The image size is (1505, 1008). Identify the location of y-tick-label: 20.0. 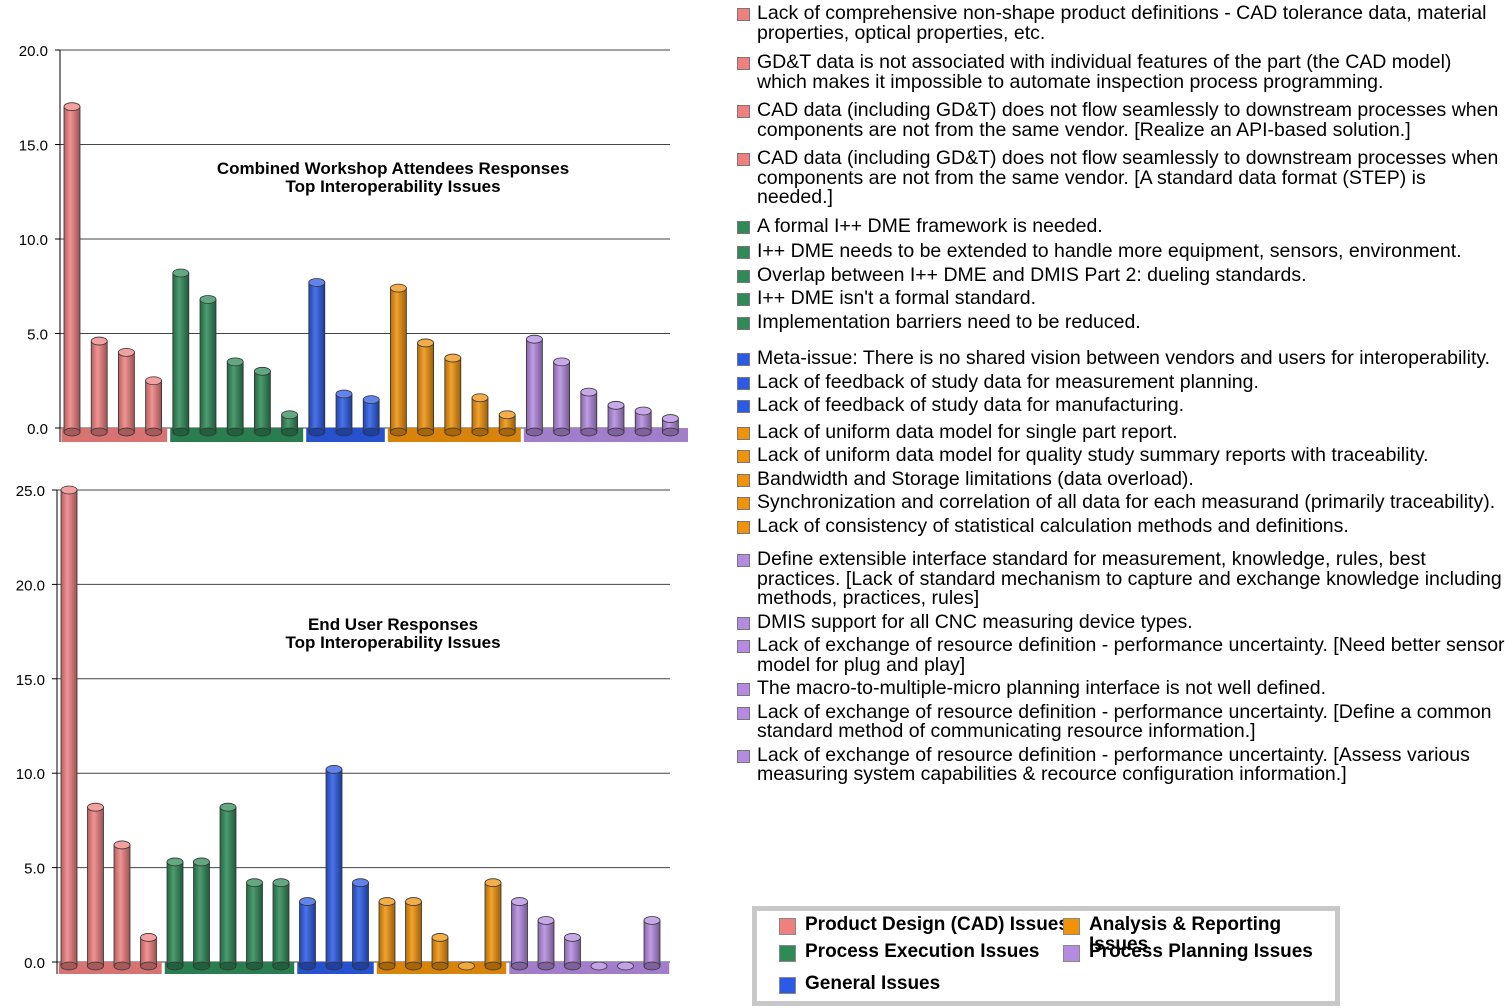
(30, 585).